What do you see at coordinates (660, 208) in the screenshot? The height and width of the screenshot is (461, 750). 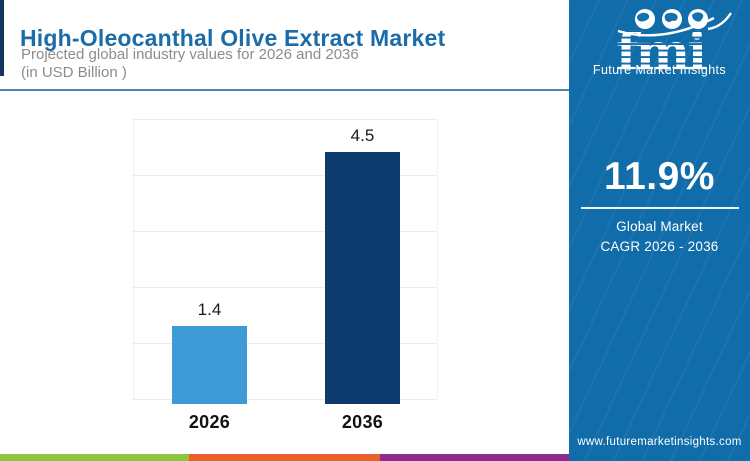 I see `cagr-divider` at bounding box center [660, 208].